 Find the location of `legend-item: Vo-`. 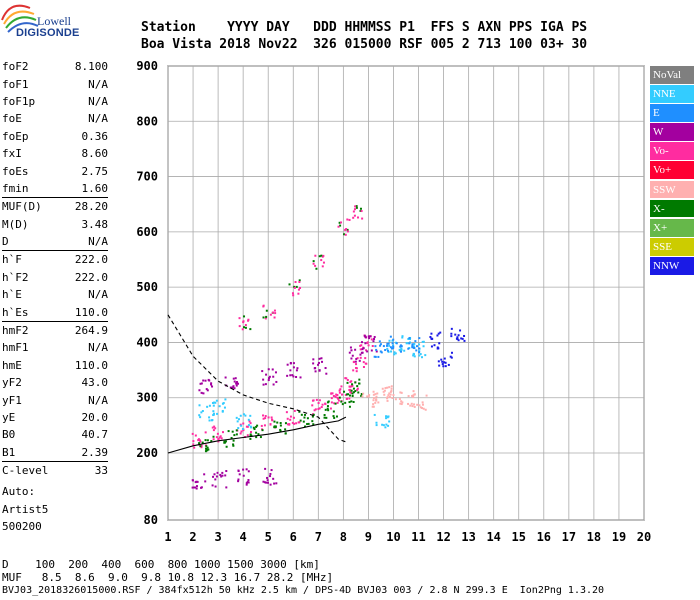

legend-item: Vo- is located at coordinates (672, 151).